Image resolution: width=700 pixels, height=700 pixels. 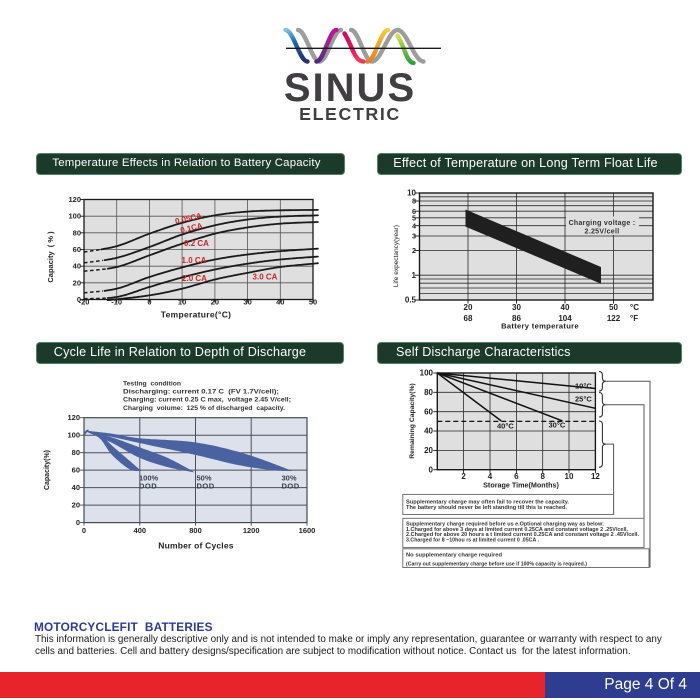 I want to click on svg-text: 30%, so click(x=289, y=478).